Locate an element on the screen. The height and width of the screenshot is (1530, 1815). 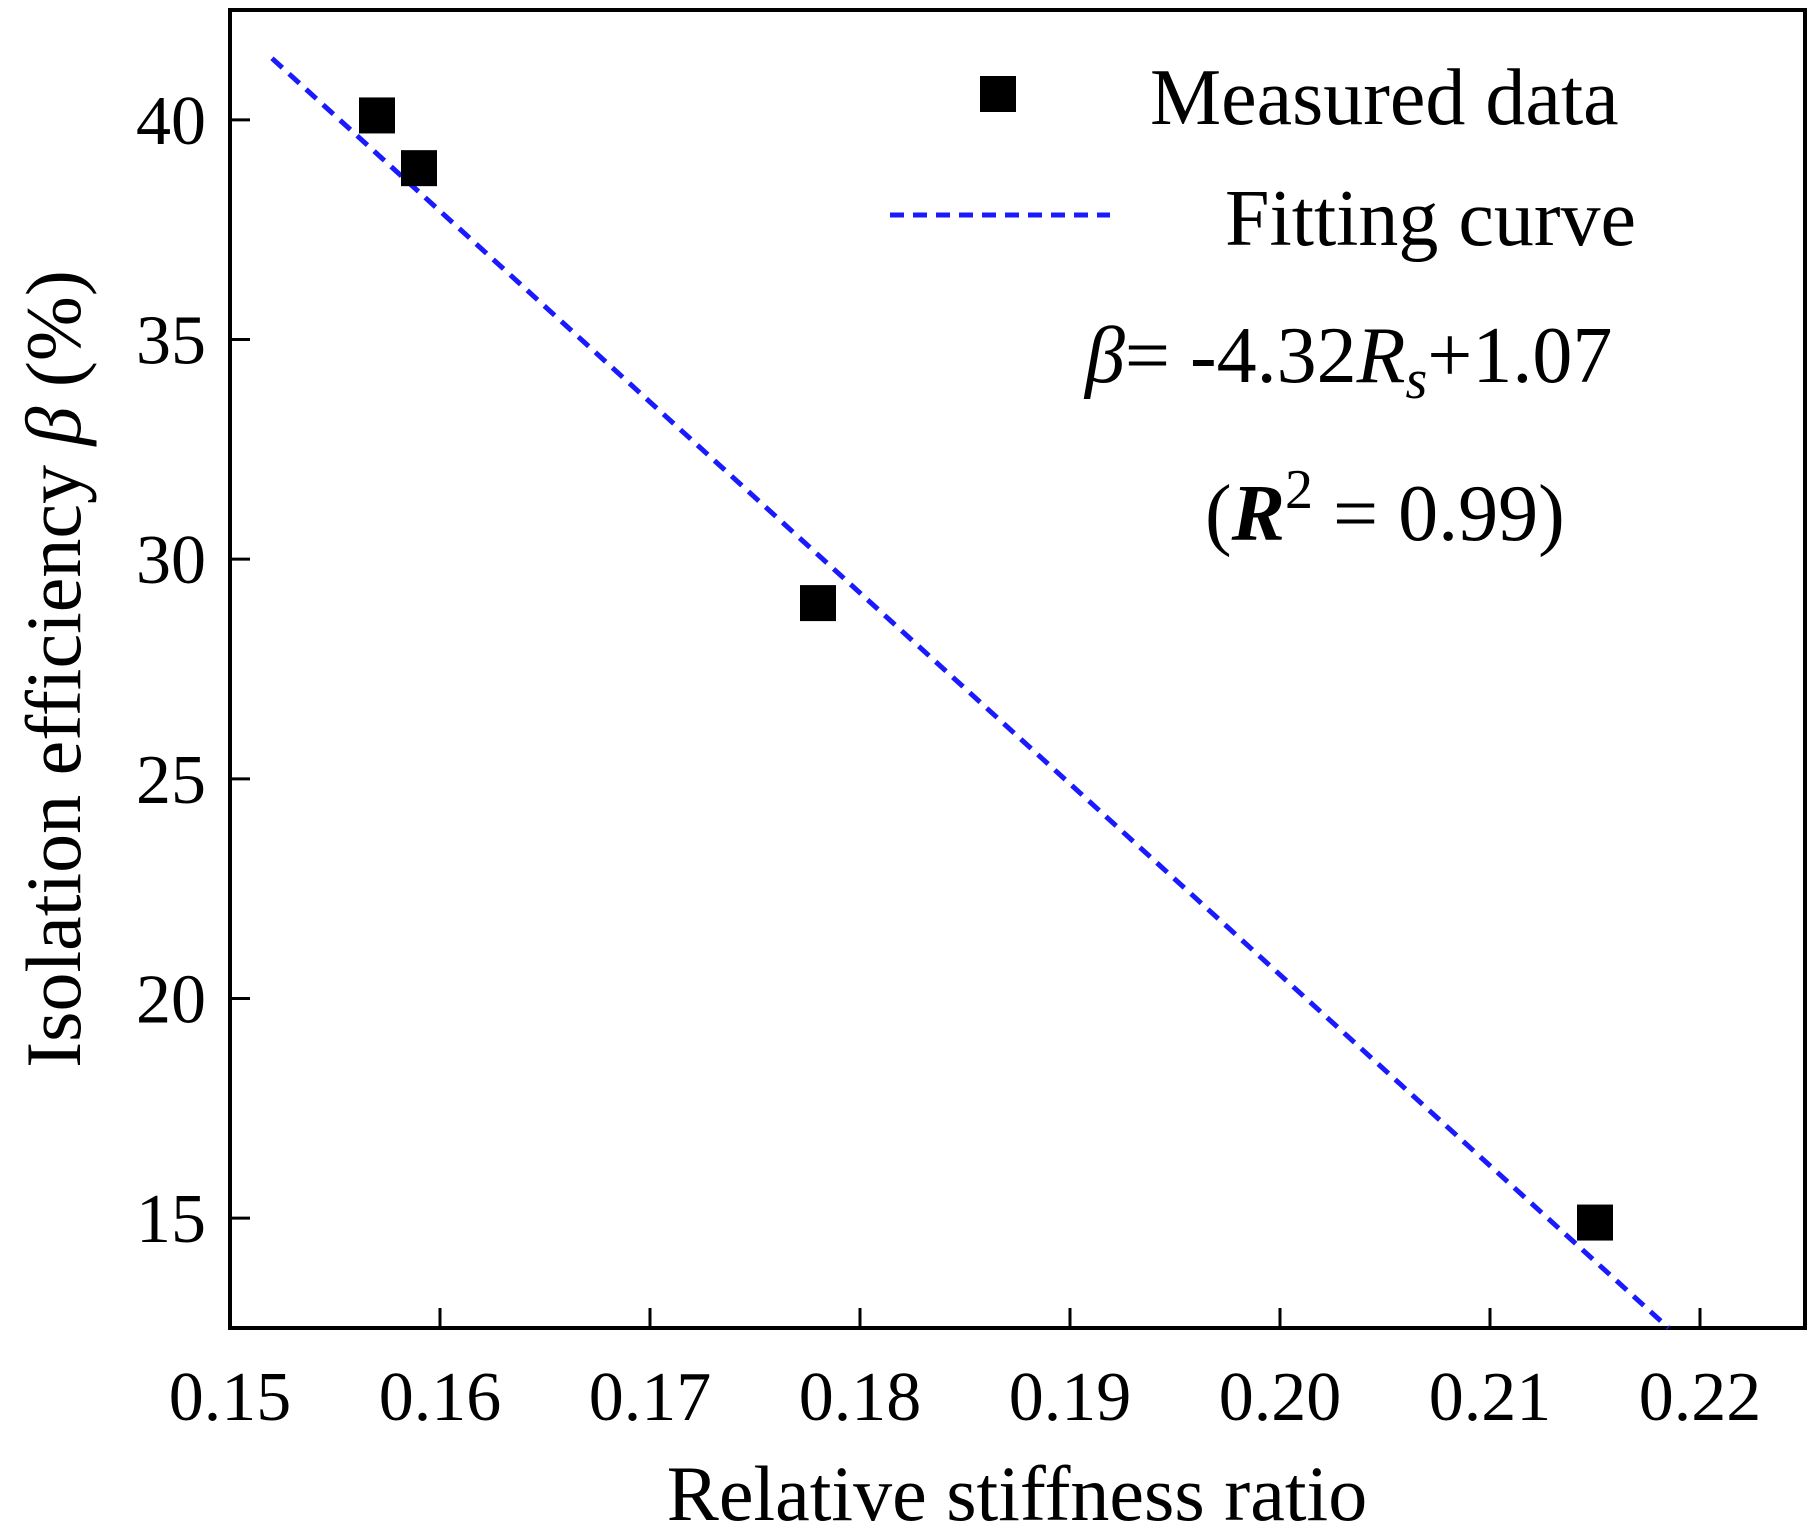
x-tick-label: 0.15 is located at coordinates (230, 1397).